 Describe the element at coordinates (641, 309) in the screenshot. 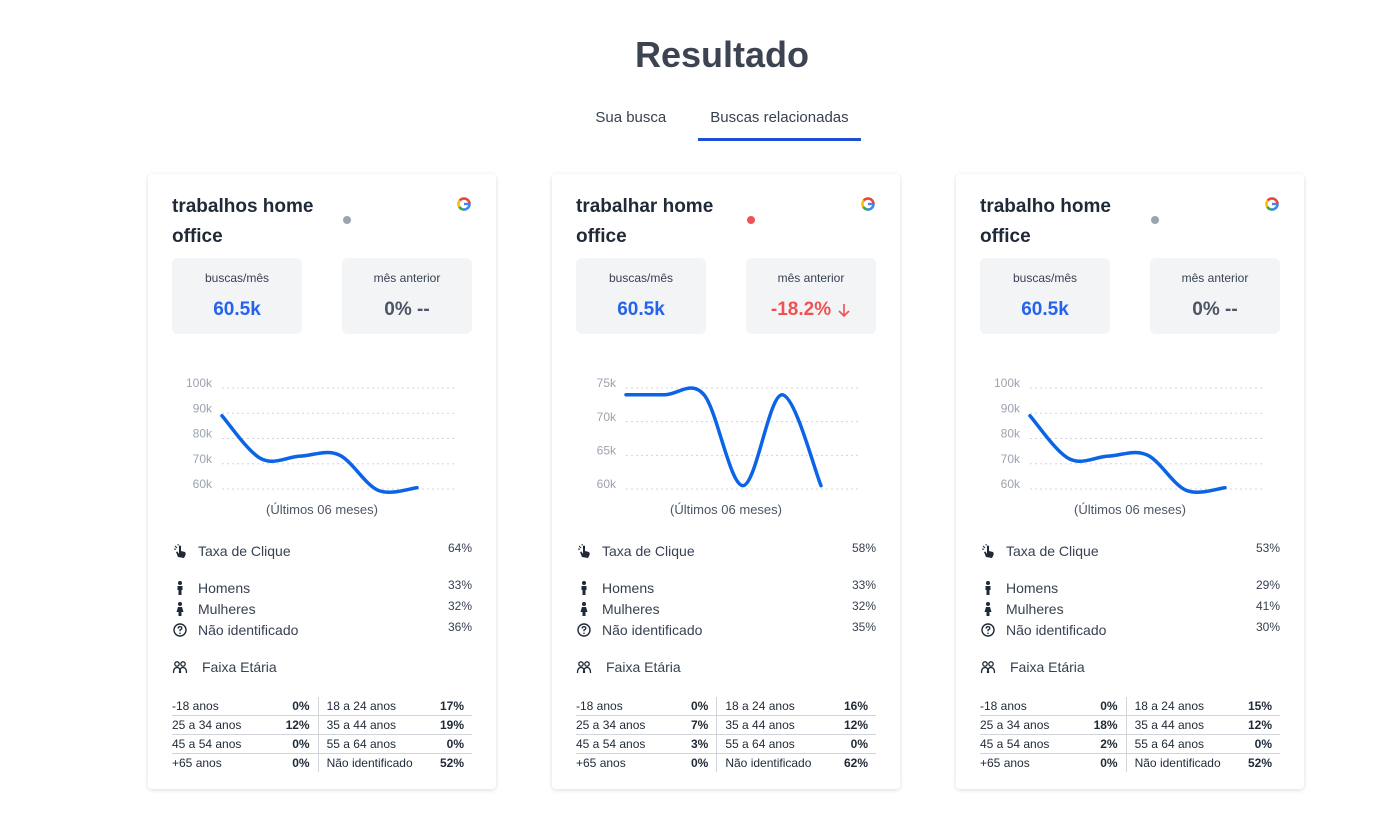

I see `stat-value: 60.5k` at that location.